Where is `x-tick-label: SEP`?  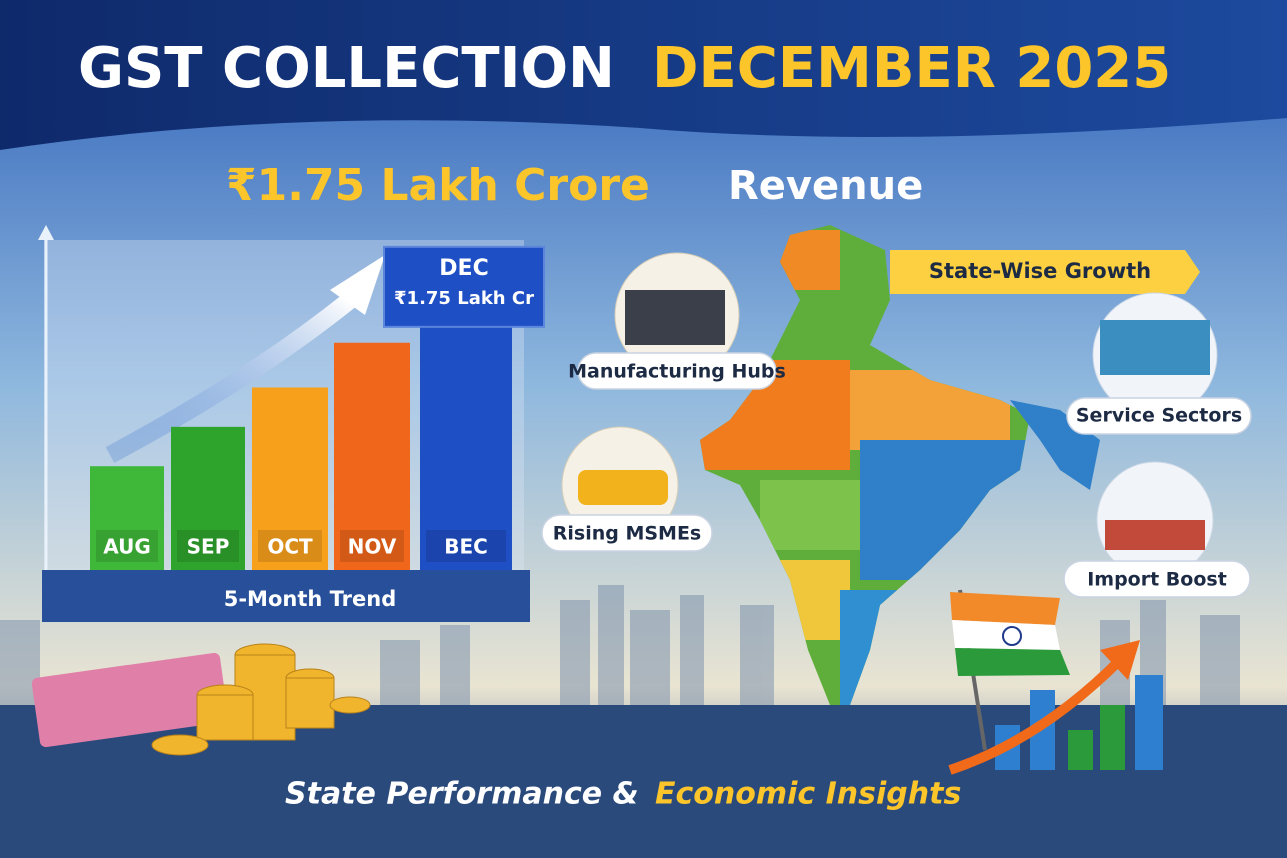 x-tick-label: SEP is located at coordinates (208, 547).